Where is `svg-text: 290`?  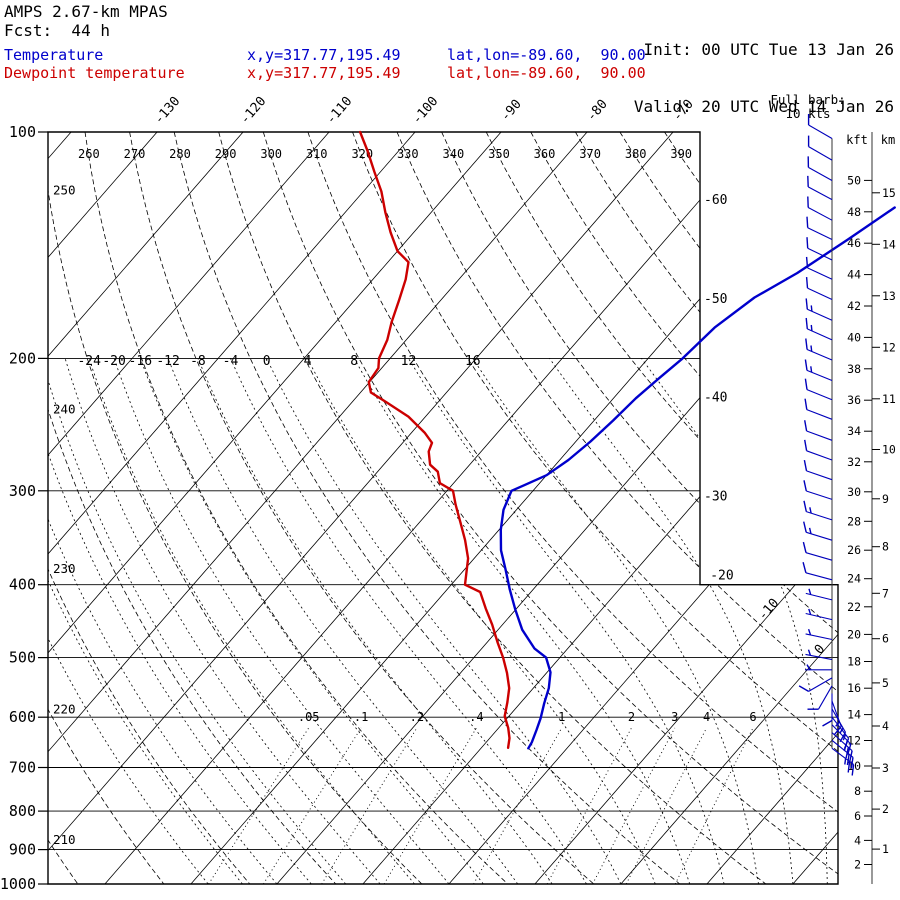 svg-text: 290 is located at coordinates (226, 154).